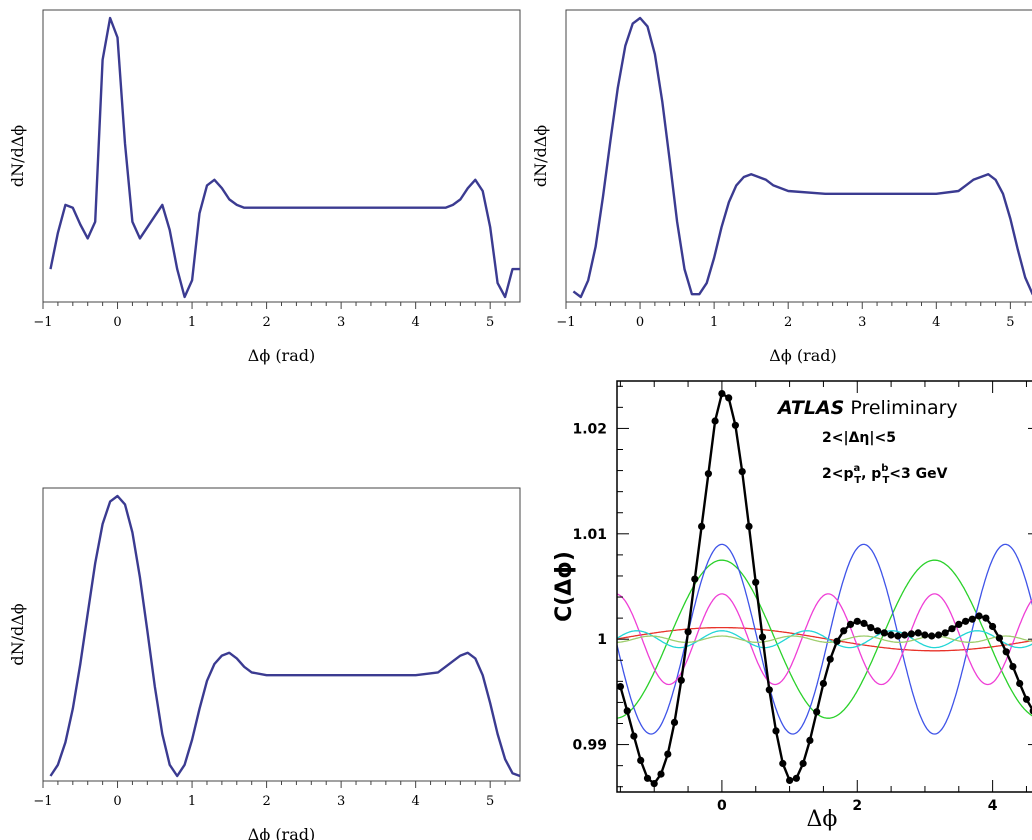 The height and width of the screenshot is (840, 1032). What do you see at coordinates (918, 474) in the screenshot?
I see `pt-range-end: <3 GeV` at bounding box center [918, 474].